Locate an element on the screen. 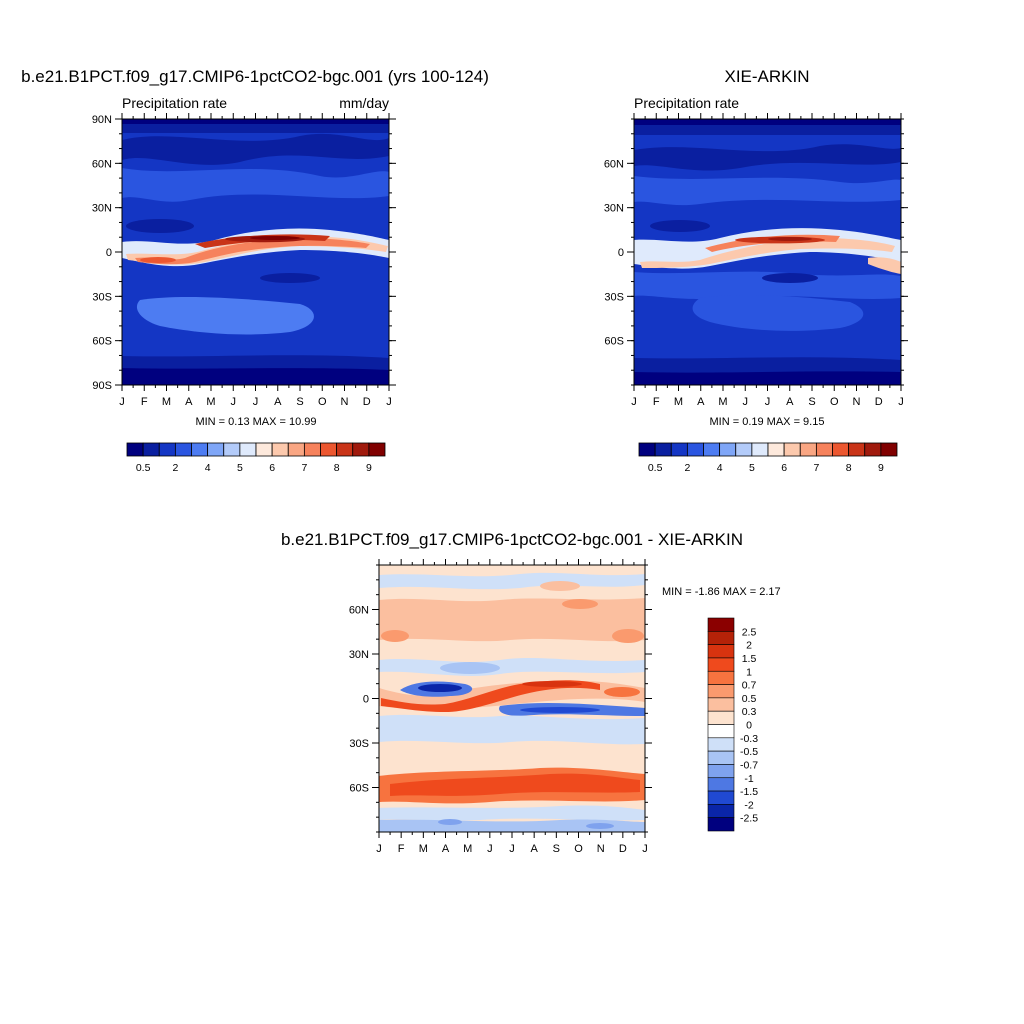 The width and height of the screenshot is (1024, 1024). panel-obs-subtitle-left: Precipitation rate is located at coordinates (686, 103).